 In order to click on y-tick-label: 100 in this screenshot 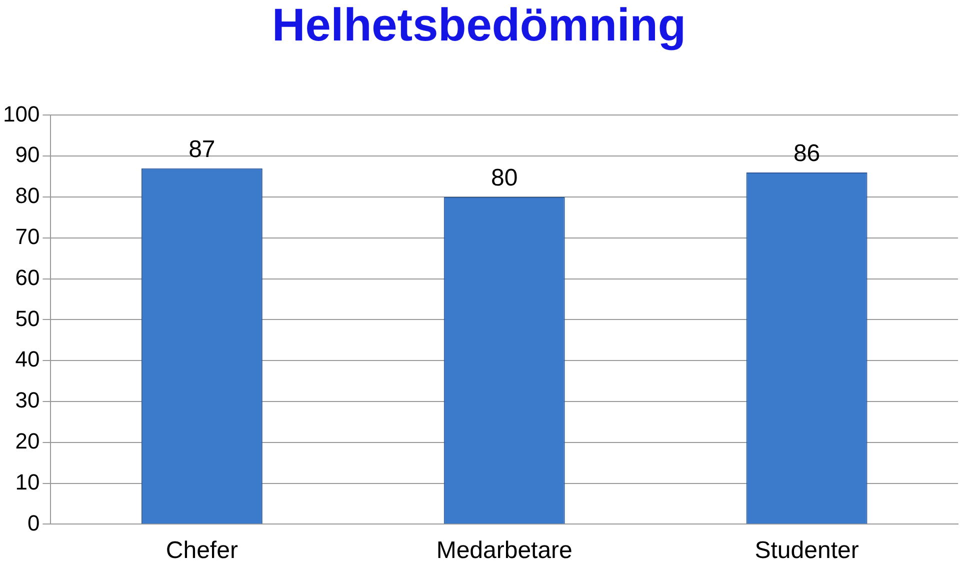, I will do `click(21, 113)`.